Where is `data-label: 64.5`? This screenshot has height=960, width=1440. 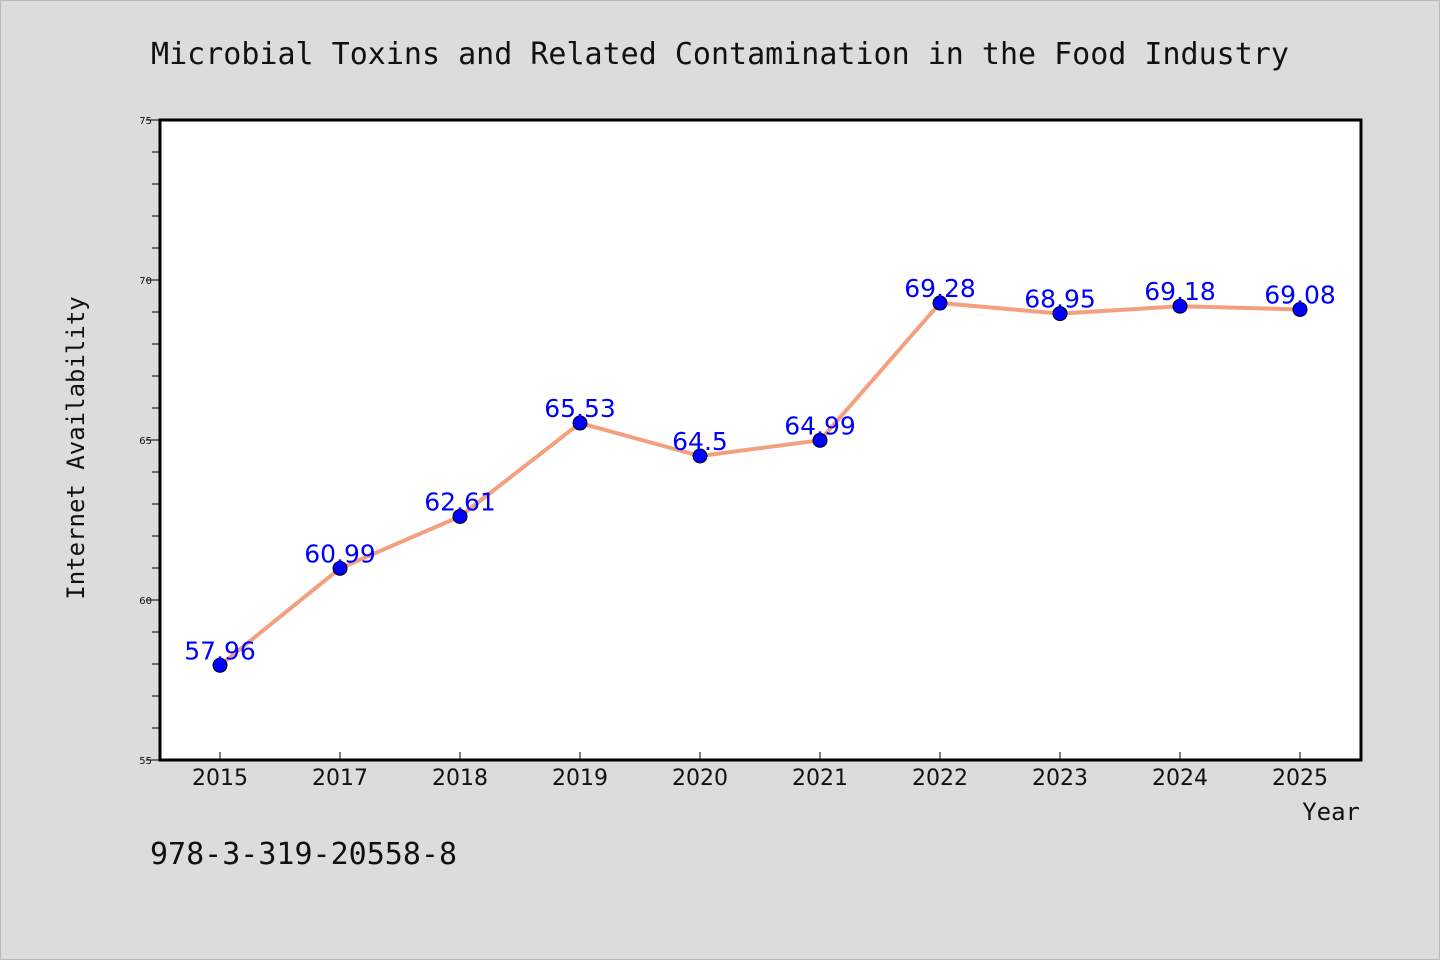
data-label: 64.5 is located at coordinates (700, 441).